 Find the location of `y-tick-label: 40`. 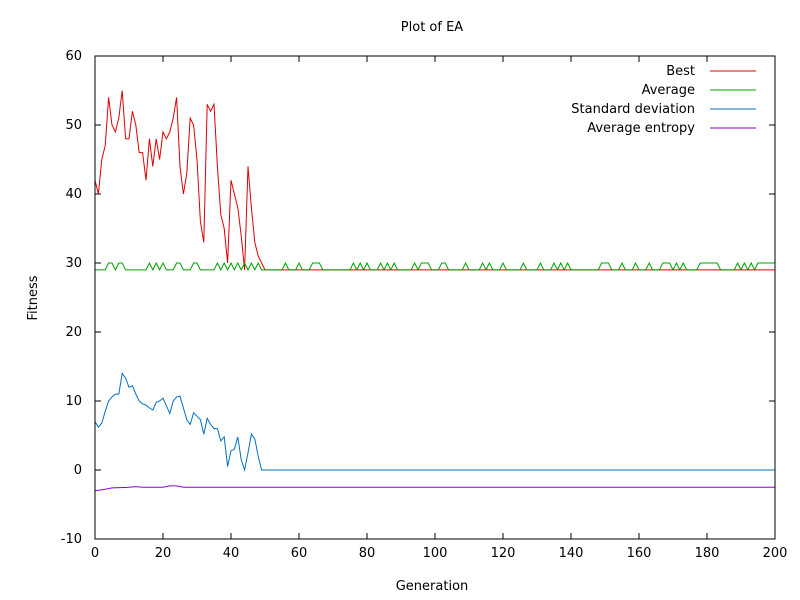

y-tick-label: 40 is located at coordinates (73, 194).